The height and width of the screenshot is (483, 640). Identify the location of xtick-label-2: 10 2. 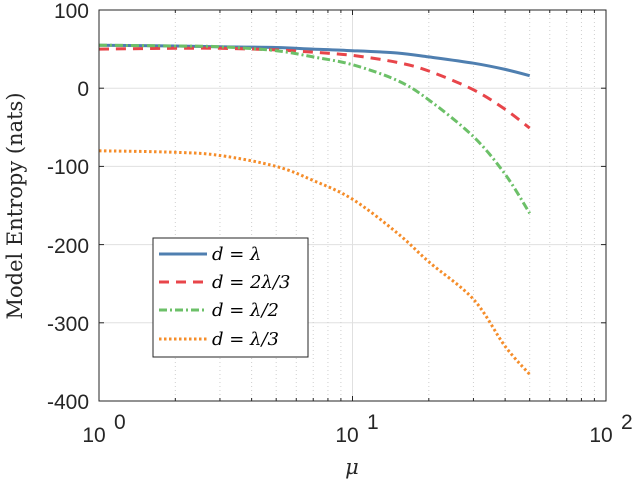
(610, 429).